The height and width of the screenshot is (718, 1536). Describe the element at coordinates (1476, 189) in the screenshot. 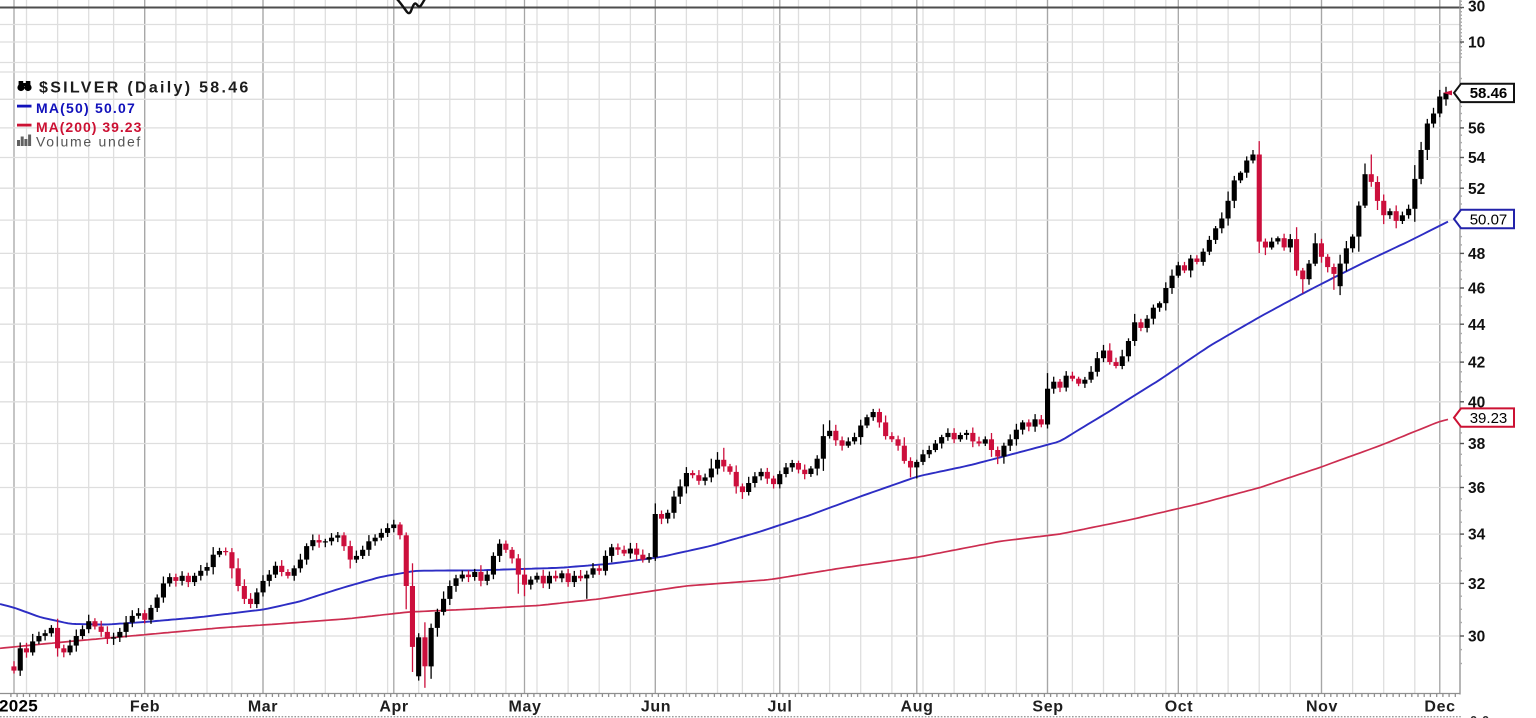

I see `svg-text: 52` at that location.